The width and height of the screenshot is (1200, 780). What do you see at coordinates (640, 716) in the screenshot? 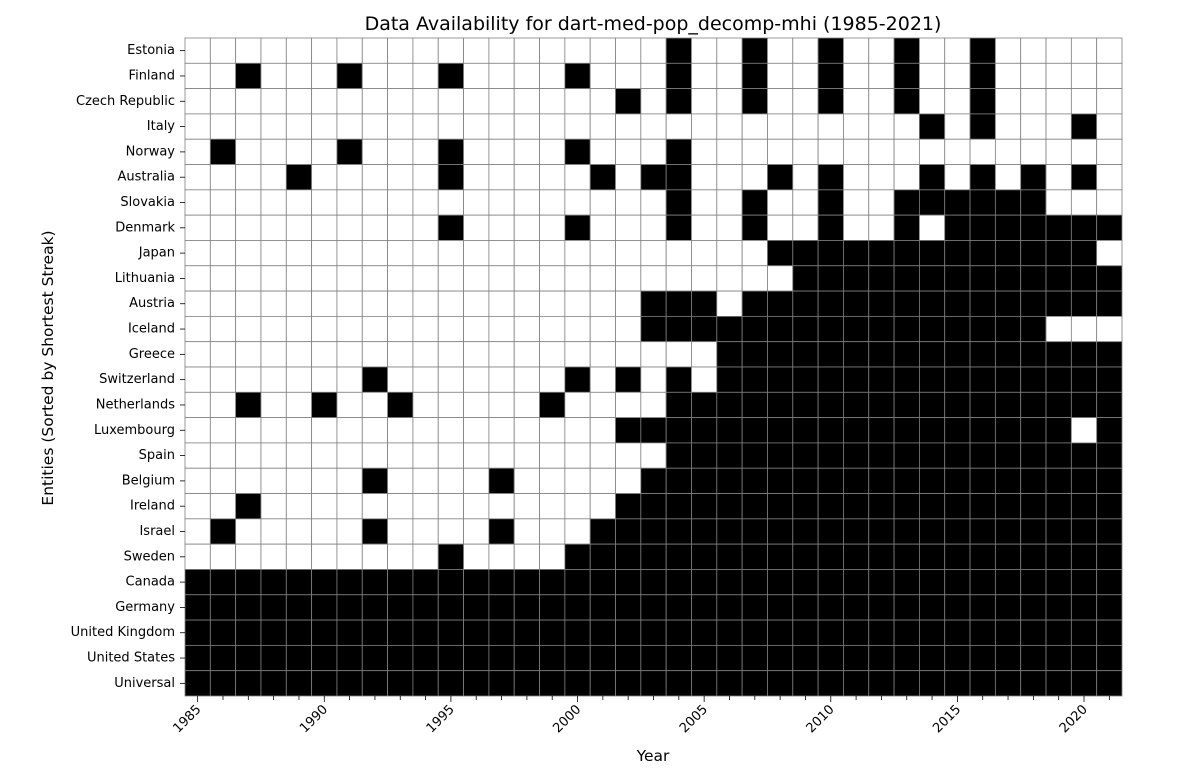
I see `x-ticks: 1985 1990 1995 2000 2005 2010 2015 2020` at bounding box center [640, 716].